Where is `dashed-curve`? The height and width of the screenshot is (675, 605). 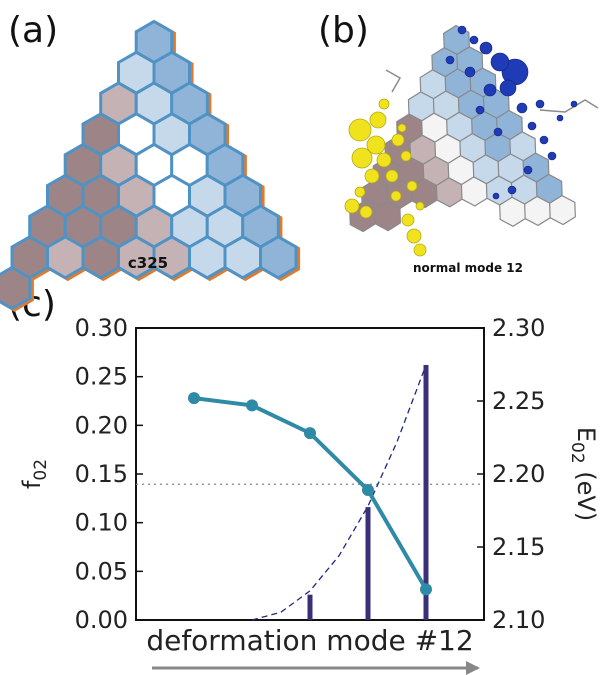
dashed-curve is located at coordinates (339, 492).